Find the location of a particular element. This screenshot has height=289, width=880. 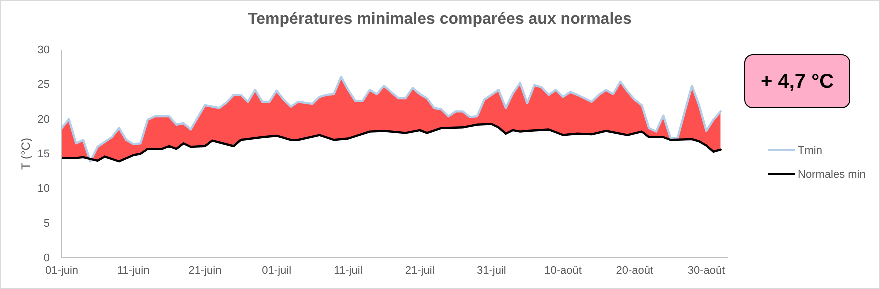

x-tick-label: 31-juil is located at coordinates (491, 270).